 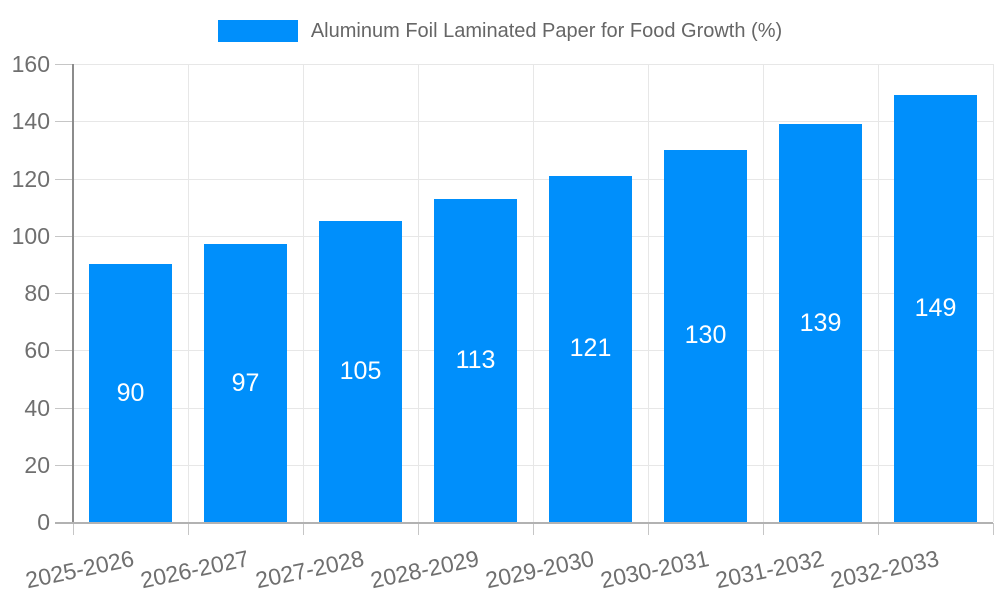 I want to click on bar-value-label: 121, so click(x=590, y=348).